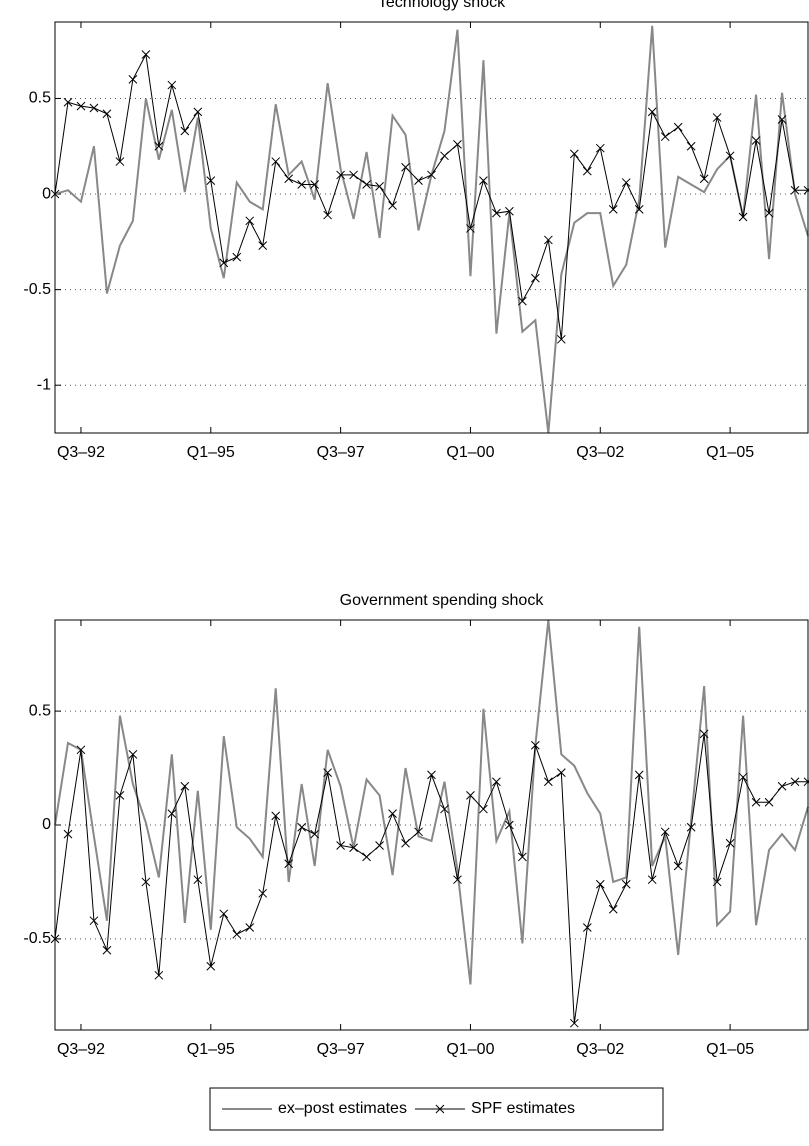  Describe the element at coordinates (37, 938) in the screenshot. I see `y-tick-label: -0.5` at that location.